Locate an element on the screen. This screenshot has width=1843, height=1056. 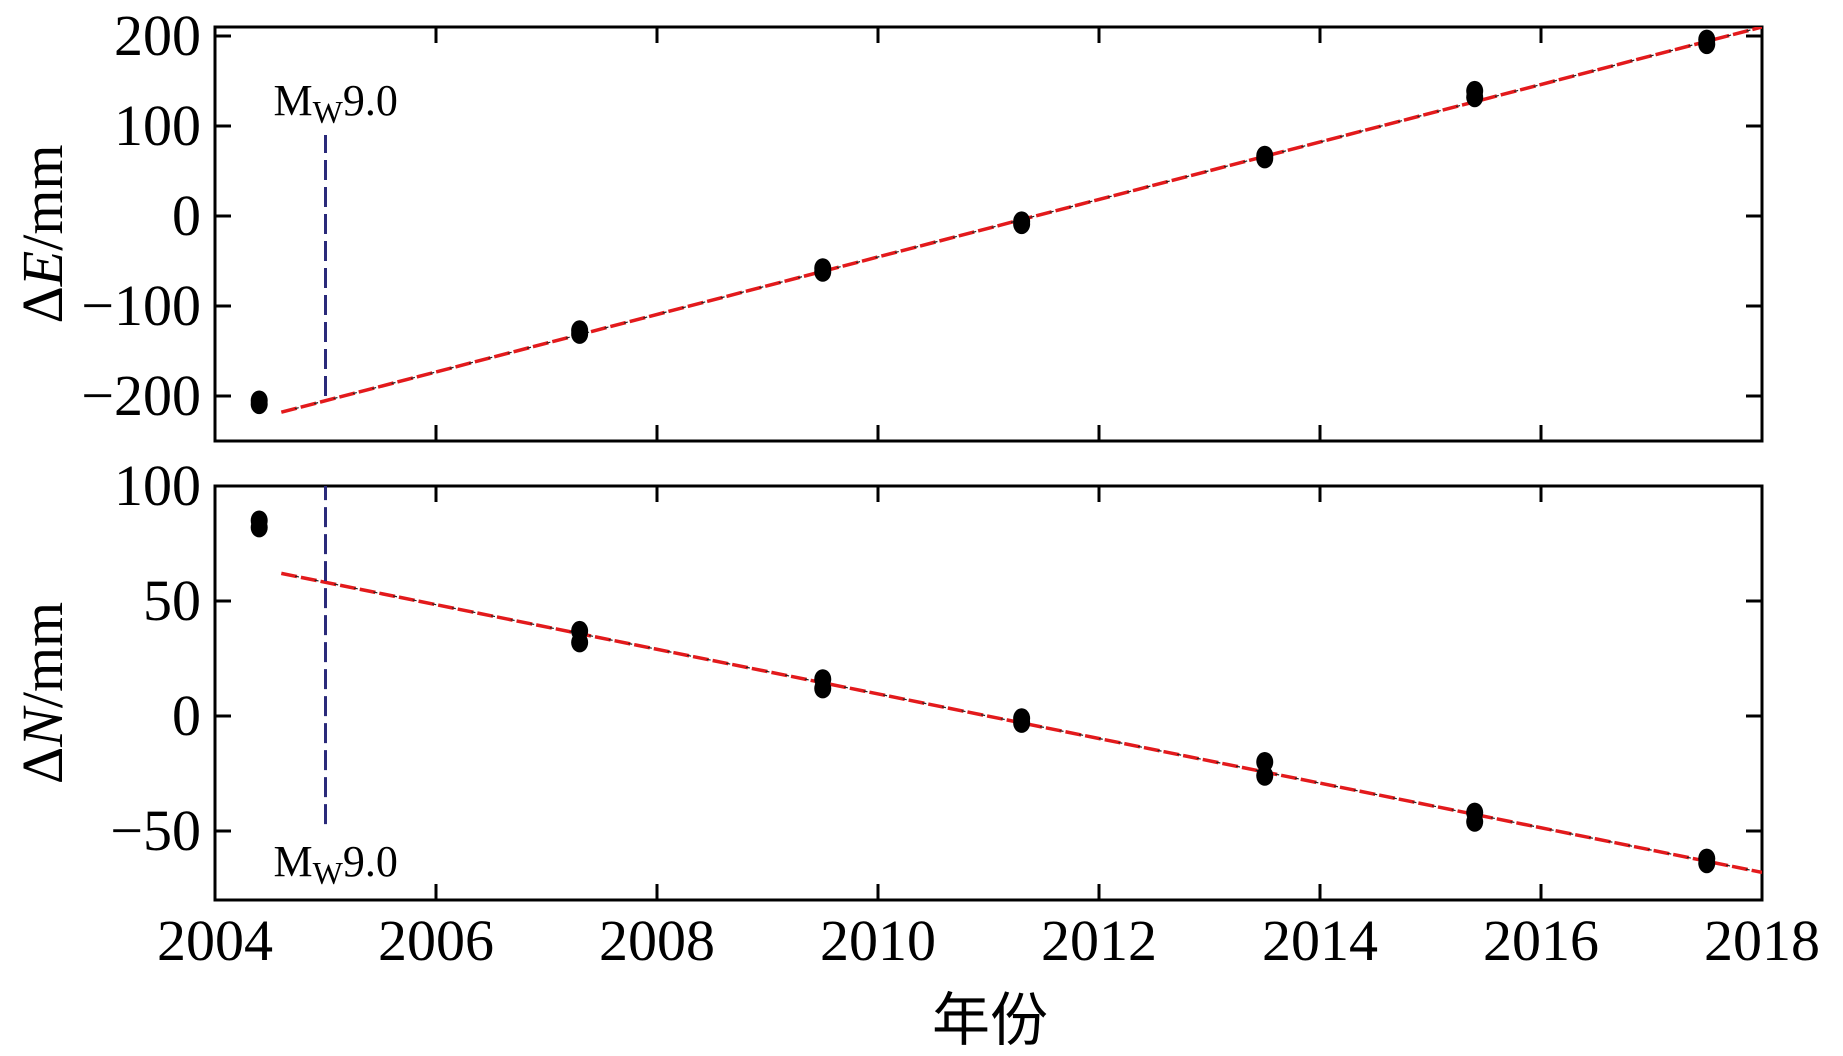
shared-x-axis: 2004 2006 2008 2010 2012 2014 2016 2018 is located at coordinates (988, 940).